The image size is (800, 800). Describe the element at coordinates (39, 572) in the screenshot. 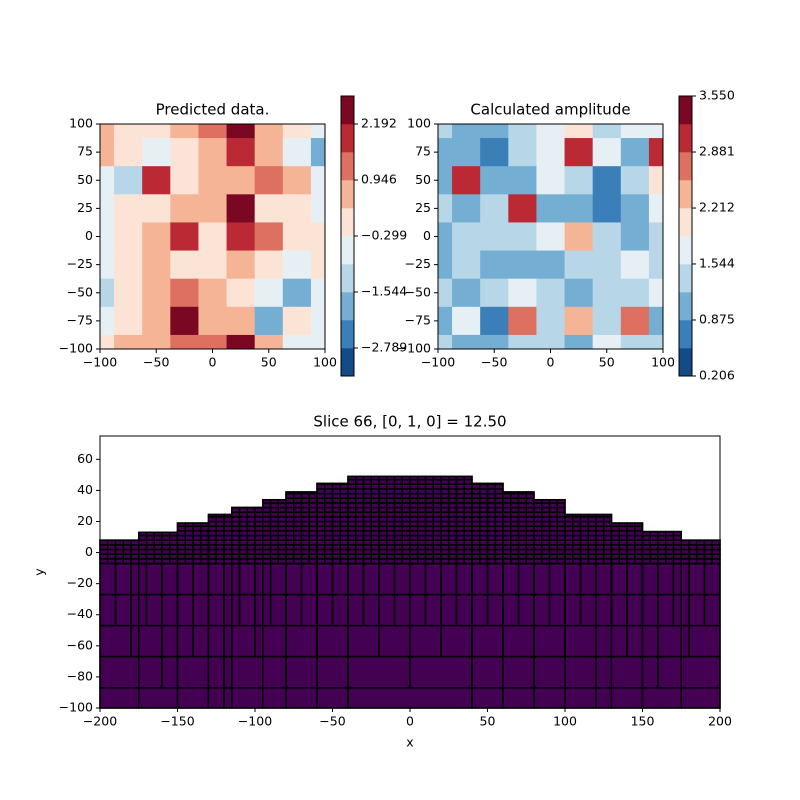

I see `y-axis-label: y` at that location.